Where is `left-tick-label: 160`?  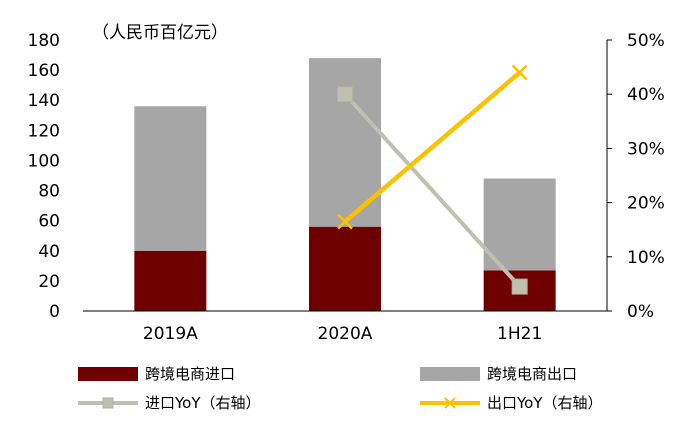 left-tick-label: 160 is located at coordinates (44, 71).